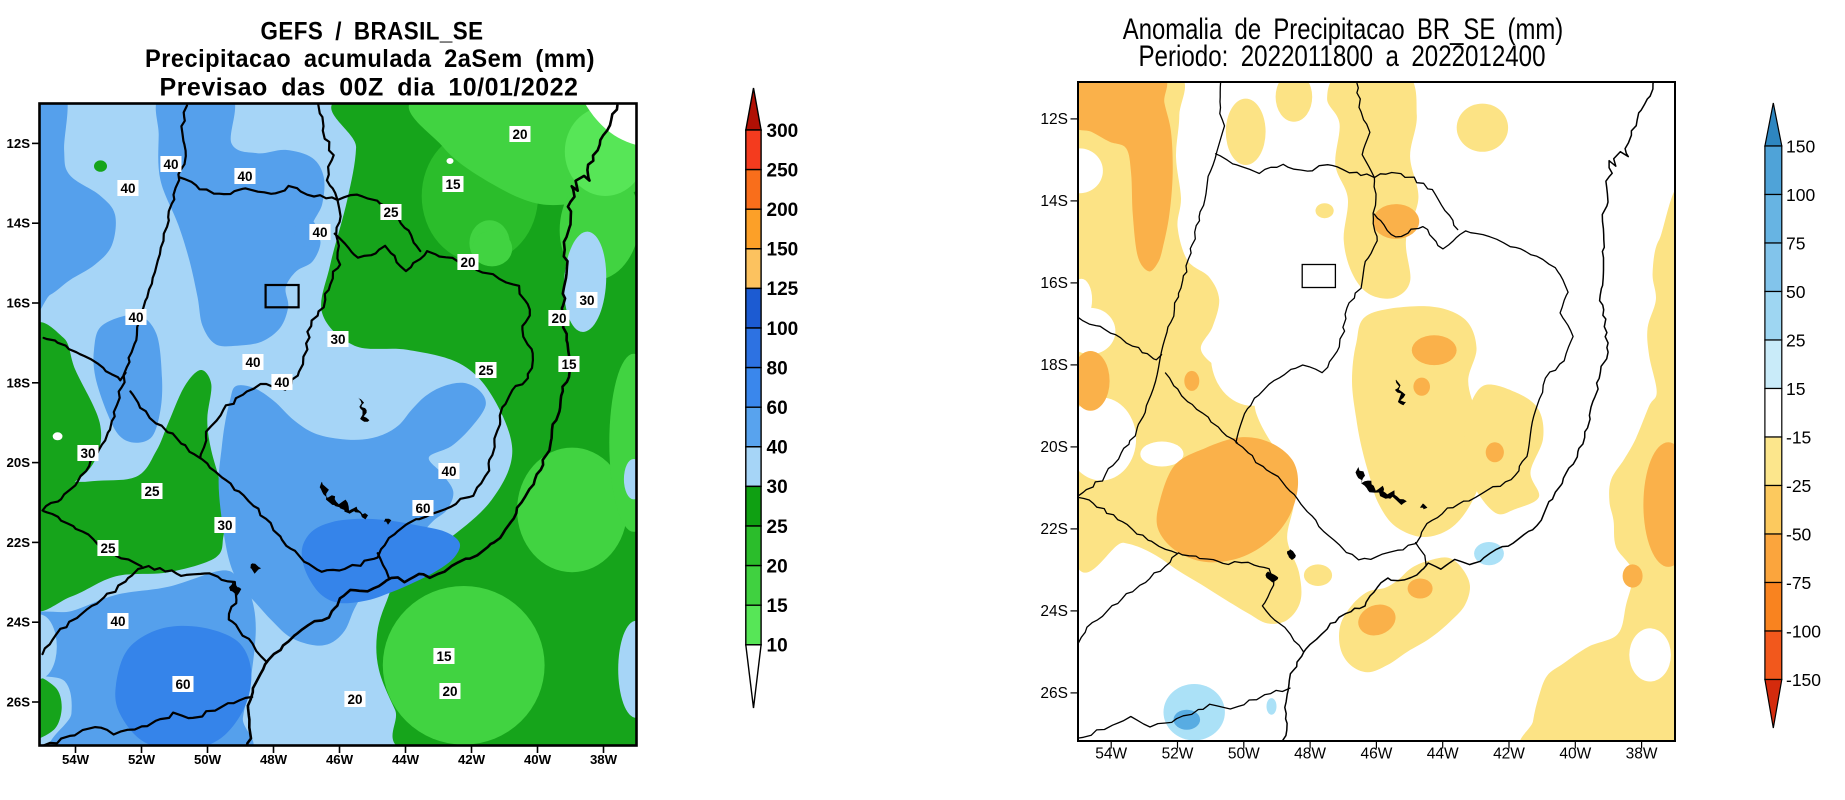 The height and width of the screenshot is (800, 1845). Describe the element at coordinates (369, 87) in the screenshot. I see `svg-text:Previsao das 00Z dia 10/01/202: Previsao das 00Z dia 10/01/2022` at that location.